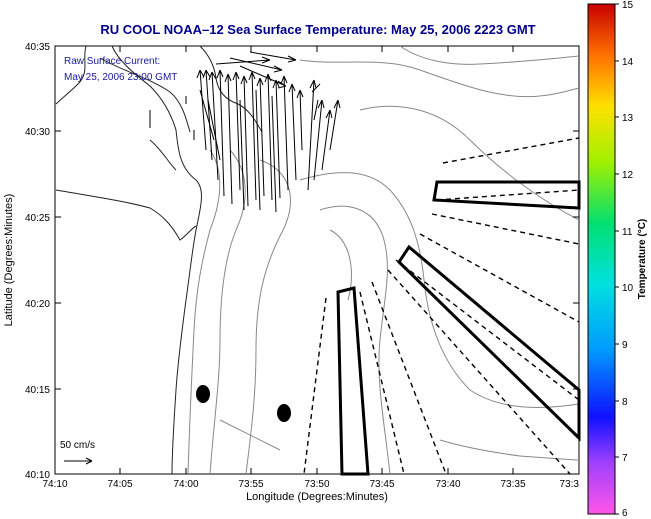 This screenshot has width=651, height=519. Describe the element at coordinates (145, 114) in the screenshot. I see `river-channel` at that location.